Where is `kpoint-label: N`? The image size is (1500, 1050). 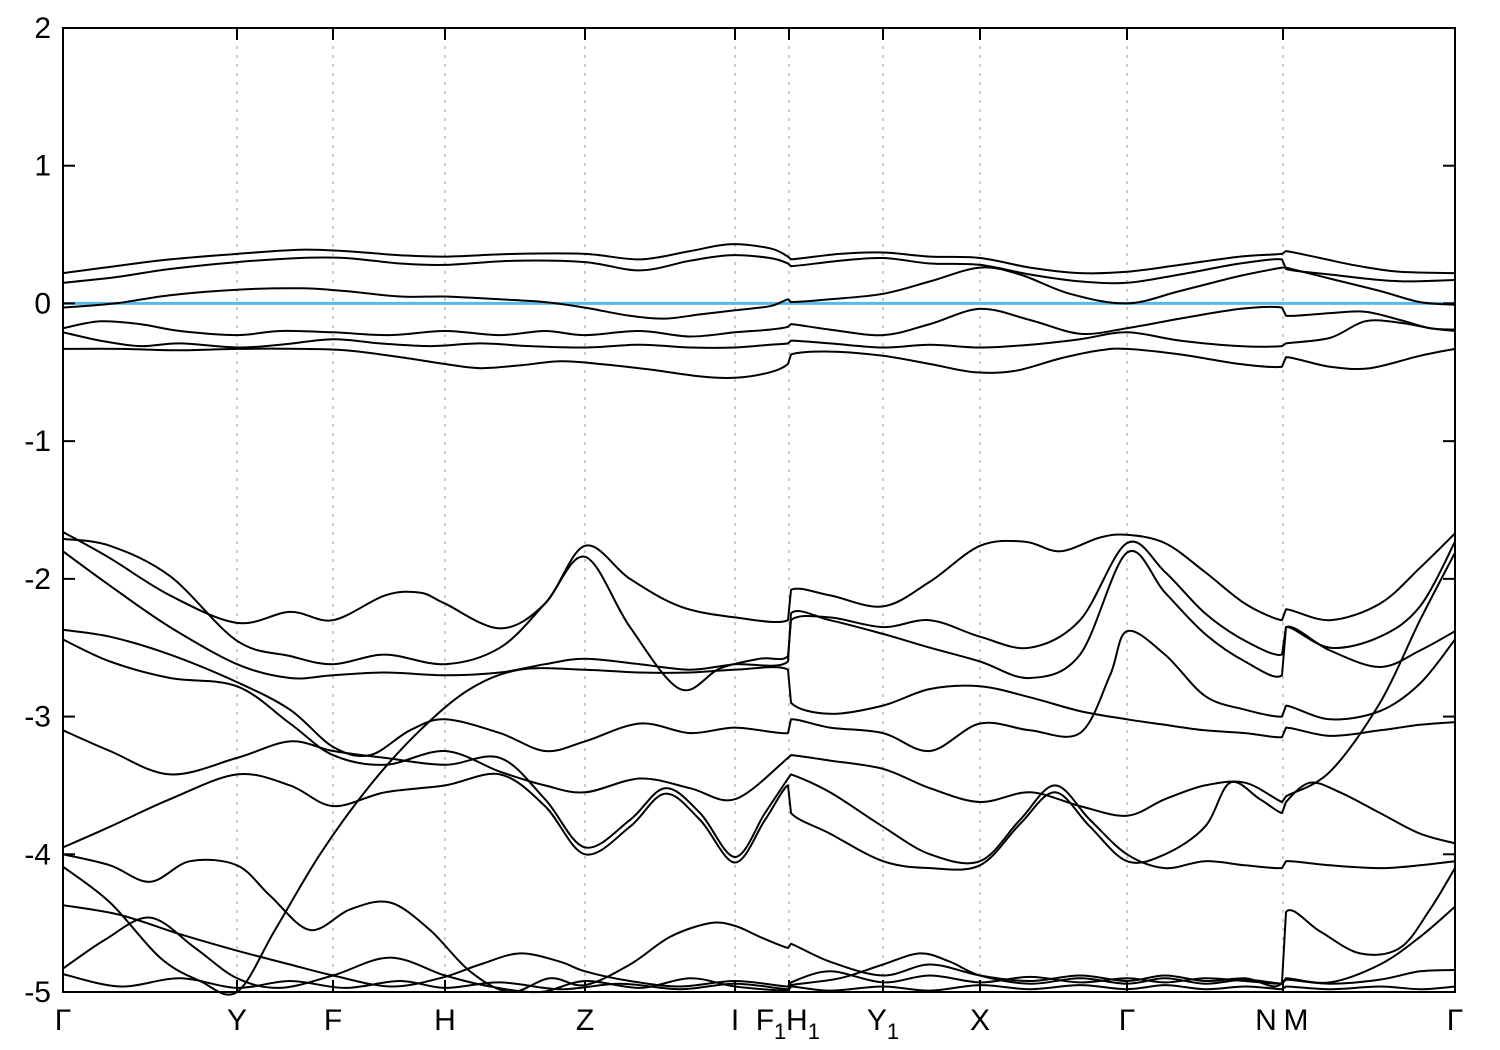 kpoint-label: N is located at coordinates (1266, 1020).